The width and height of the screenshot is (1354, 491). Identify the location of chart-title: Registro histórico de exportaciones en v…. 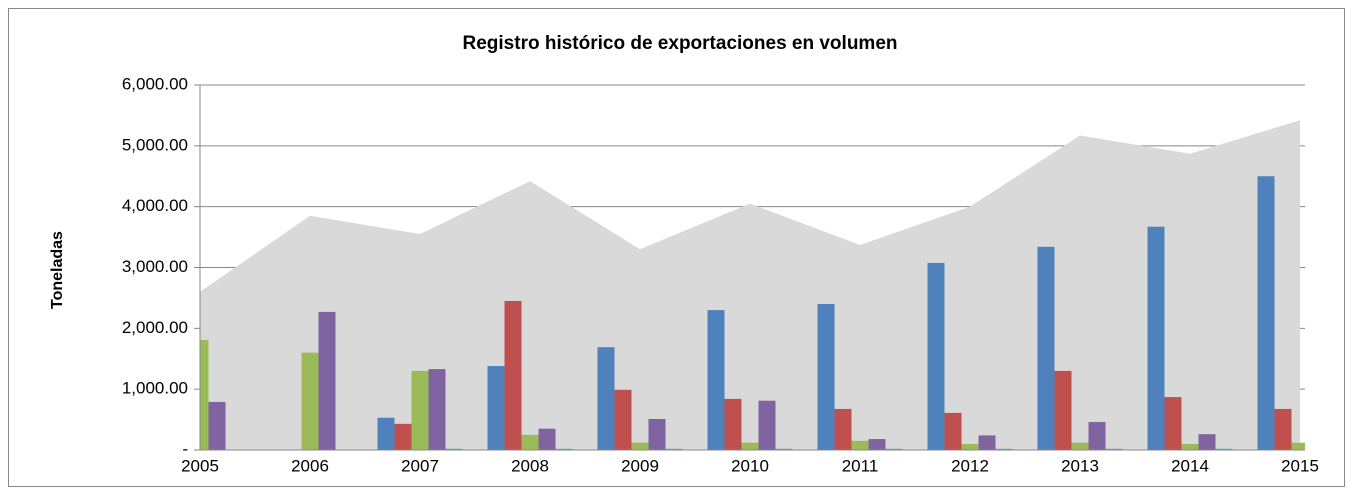
(680, 43).